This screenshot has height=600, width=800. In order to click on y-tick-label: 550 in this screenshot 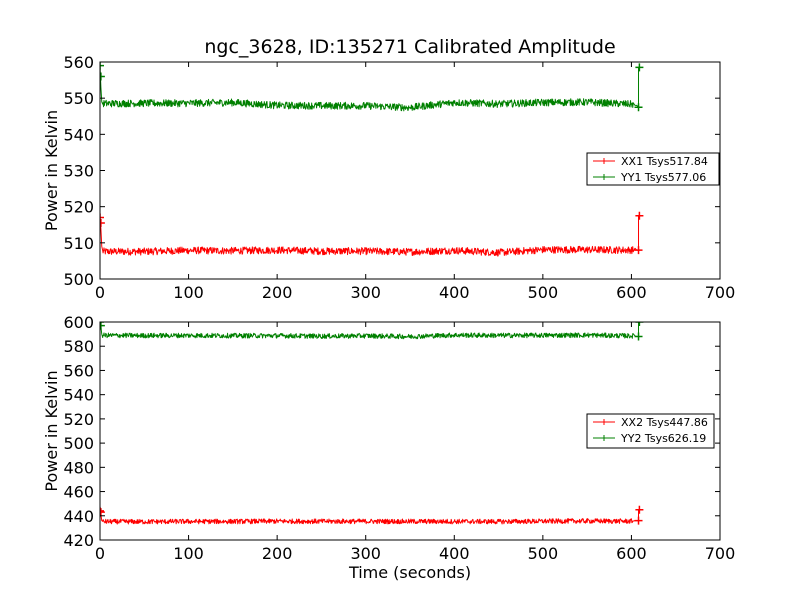, I will do `click(78, 98)`.